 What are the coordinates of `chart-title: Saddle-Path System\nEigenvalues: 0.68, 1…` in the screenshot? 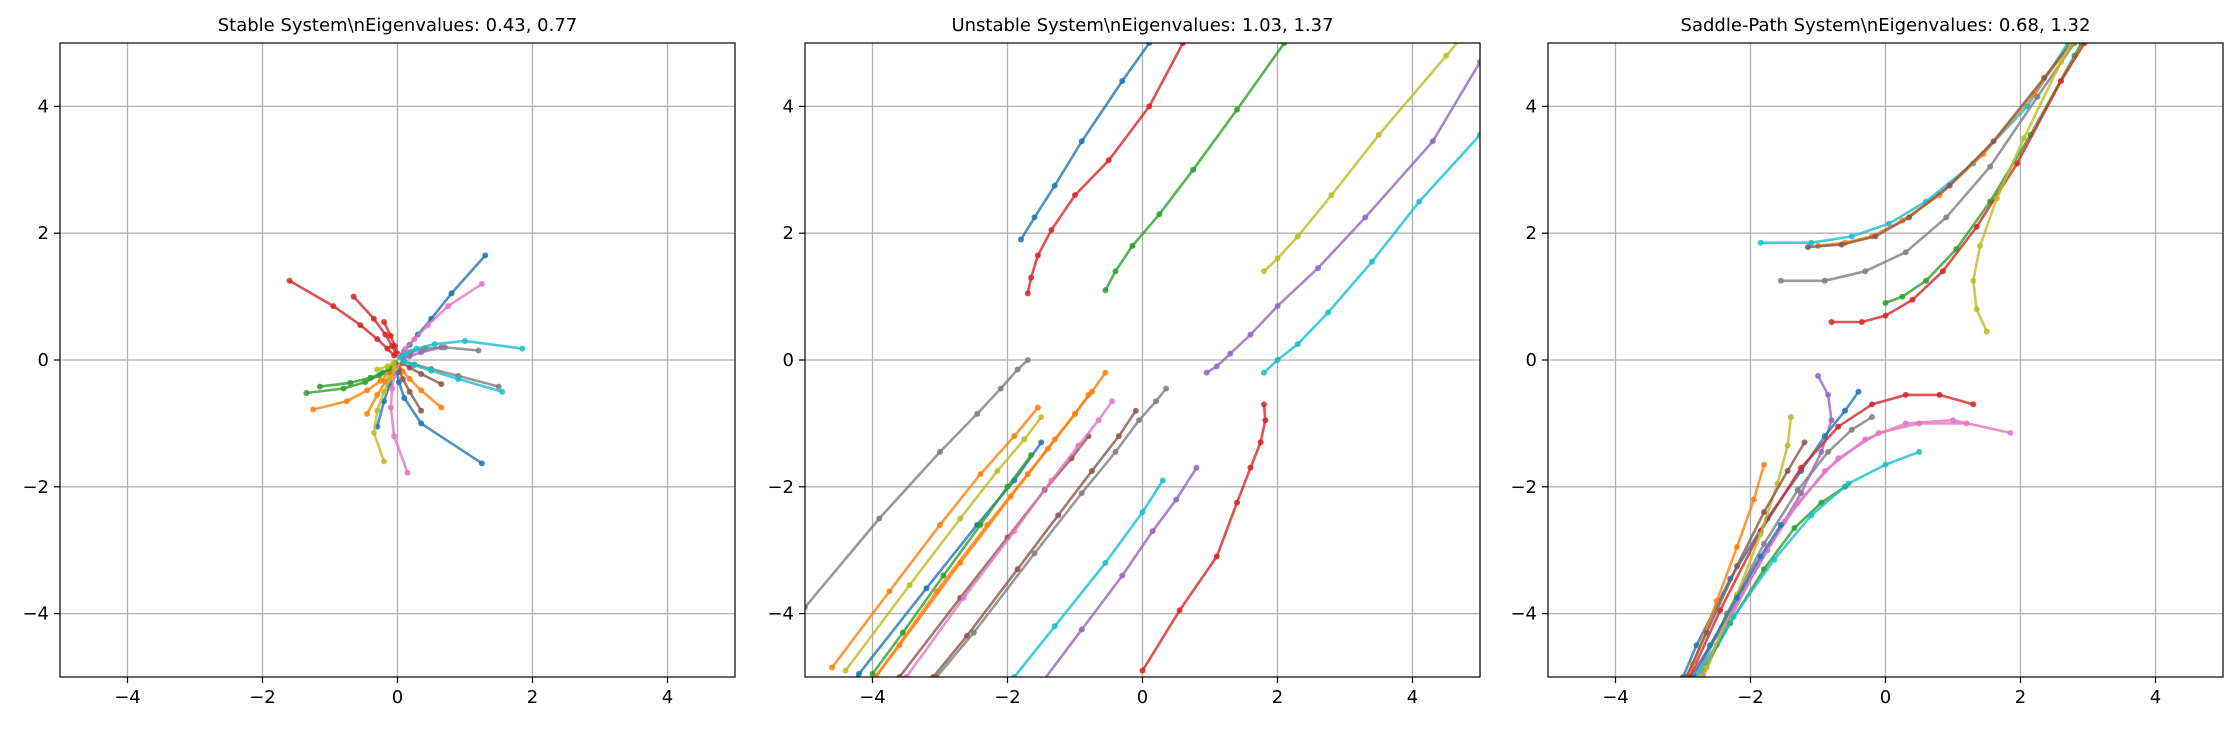 It's located at (1886, 25).